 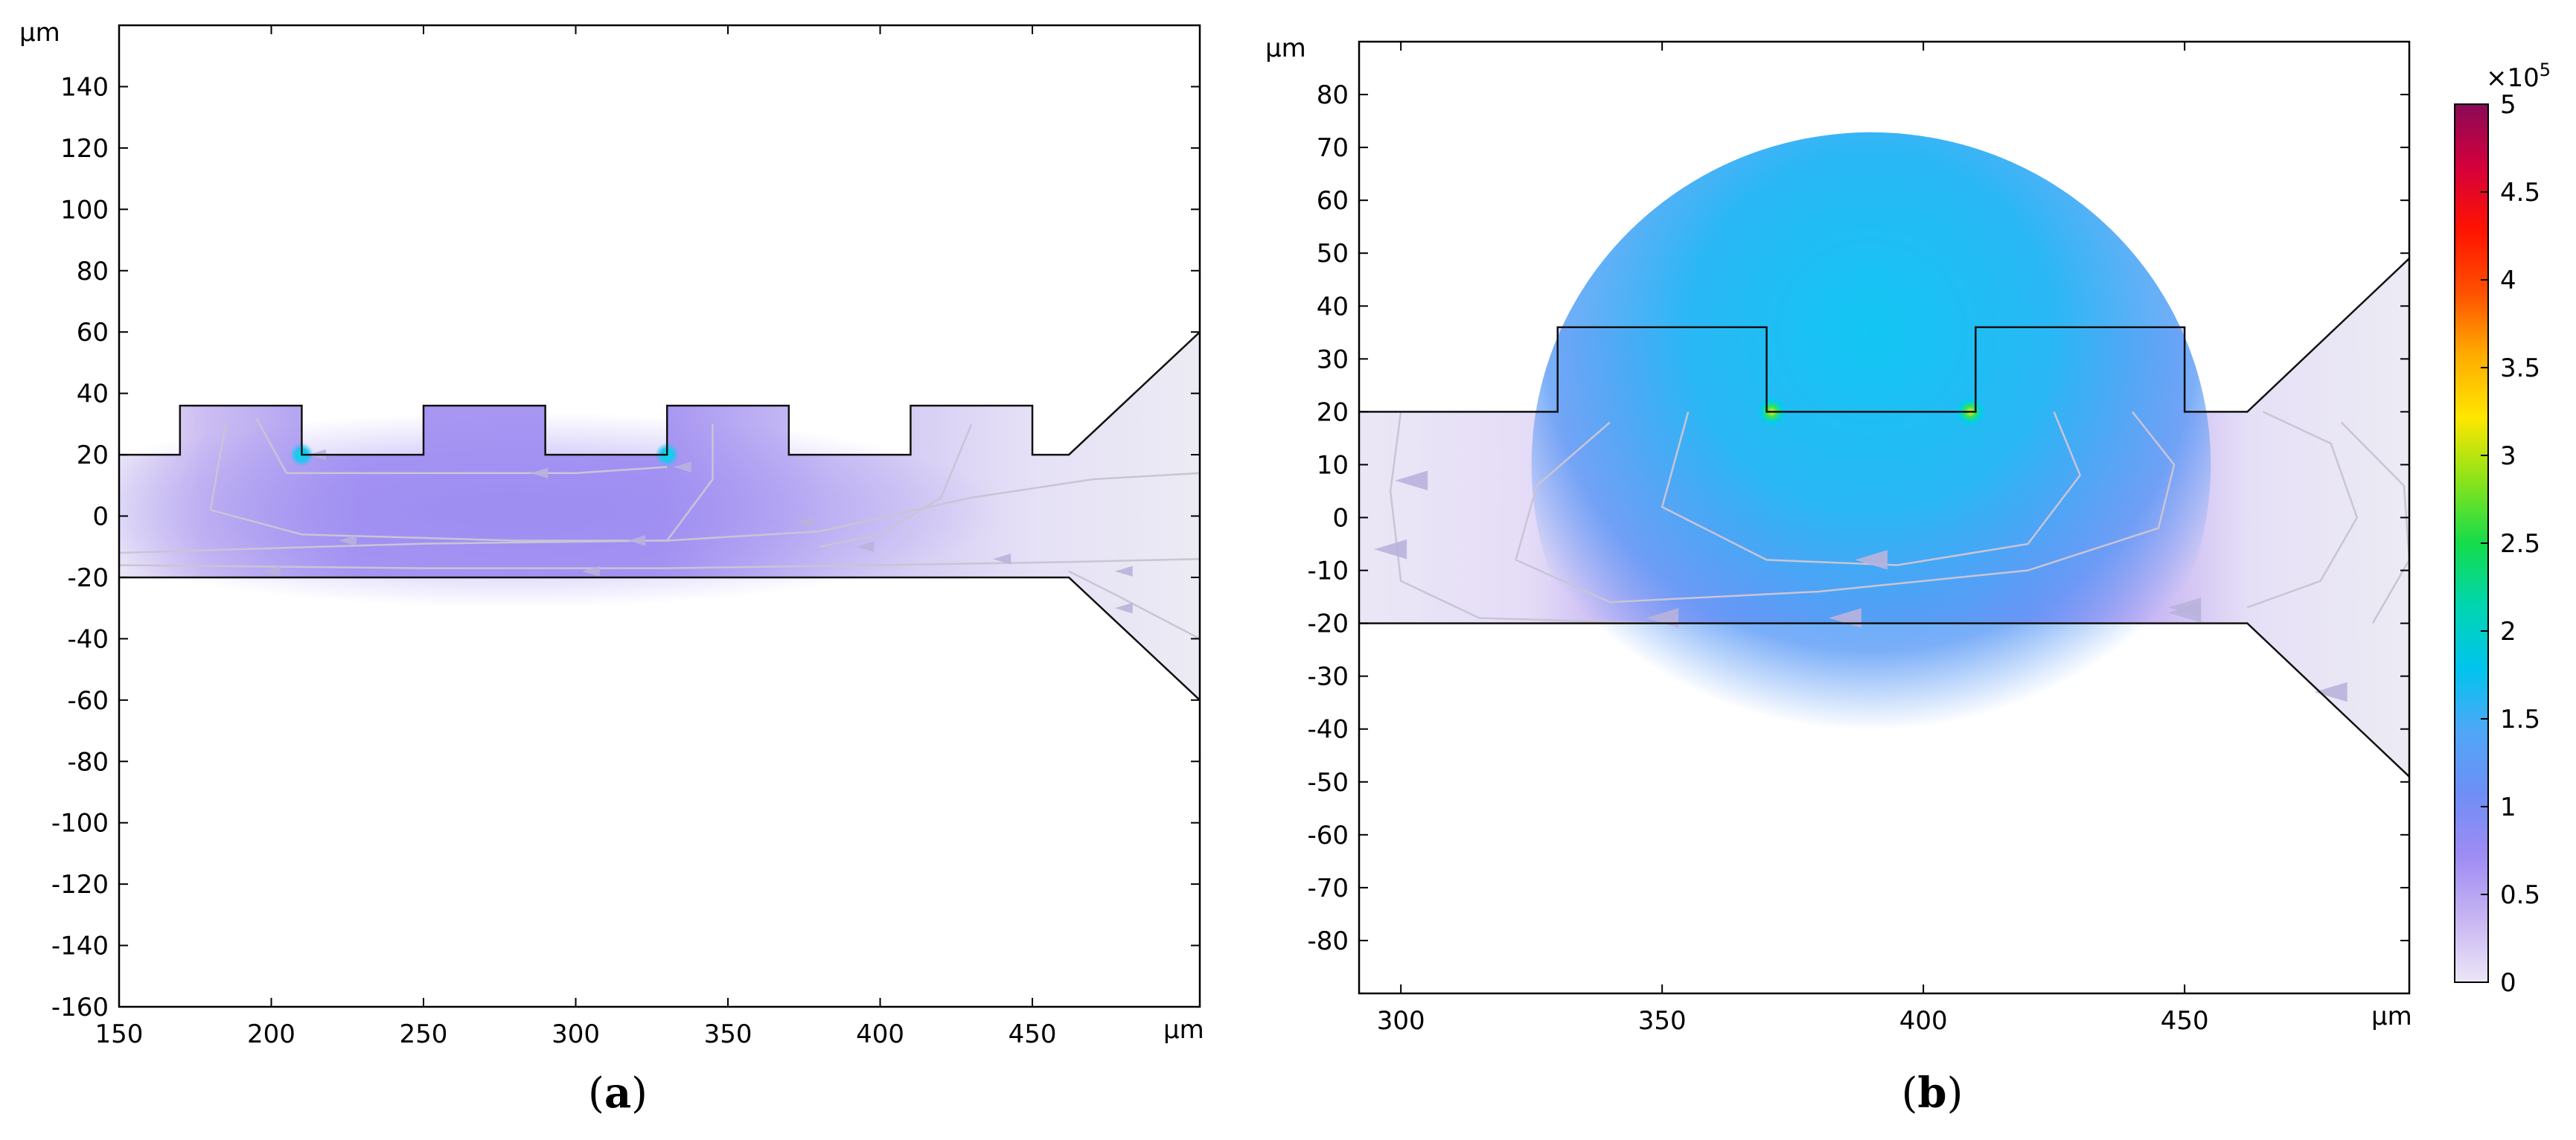 What do you see at coordinates (880, 1034) in the screenshot?
I see `a-x-tick-label: 400` at bounding box center [880, 1034].